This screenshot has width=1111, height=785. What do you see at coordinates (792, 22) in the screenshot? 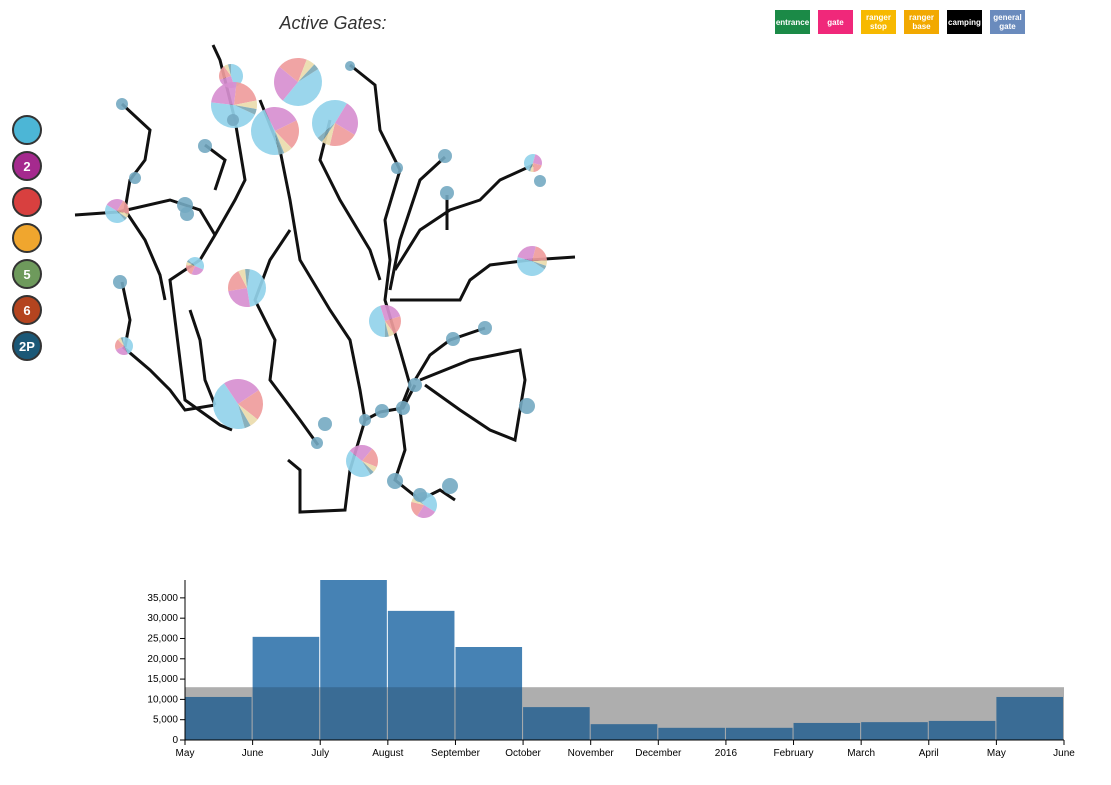
I see `legend-item: entrance` at bounding box center [792, 22].